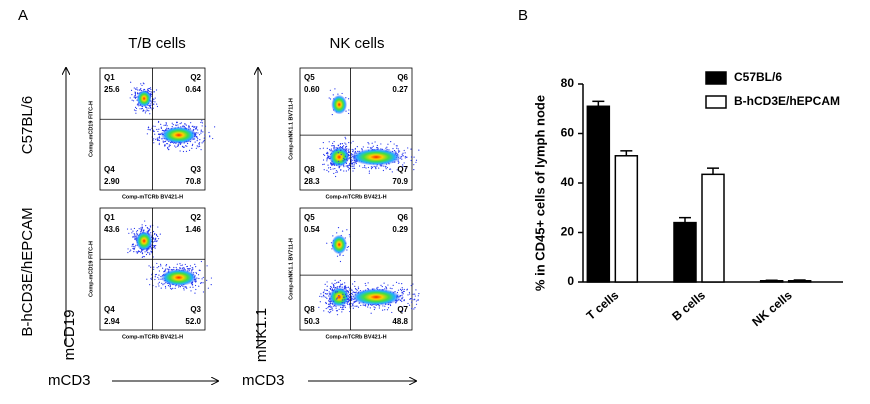 This screenshot has height=404, width=870. What do you see at coordinates (69, 335) in the screenshot?
I see `y-axis-label: mCD19` at bounding box center [69, 335].